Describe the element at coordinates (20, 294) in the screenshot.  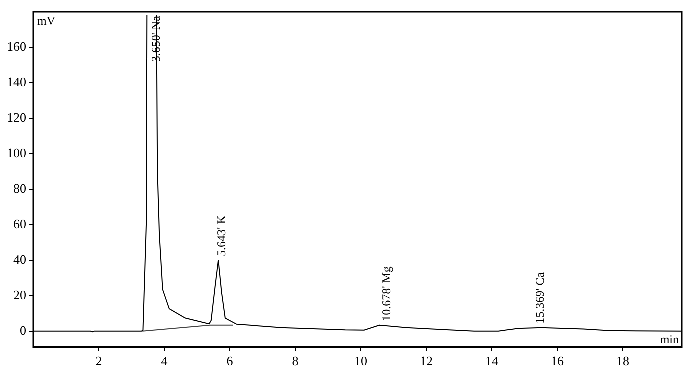
I see `y-tick-label: 20` at that location.